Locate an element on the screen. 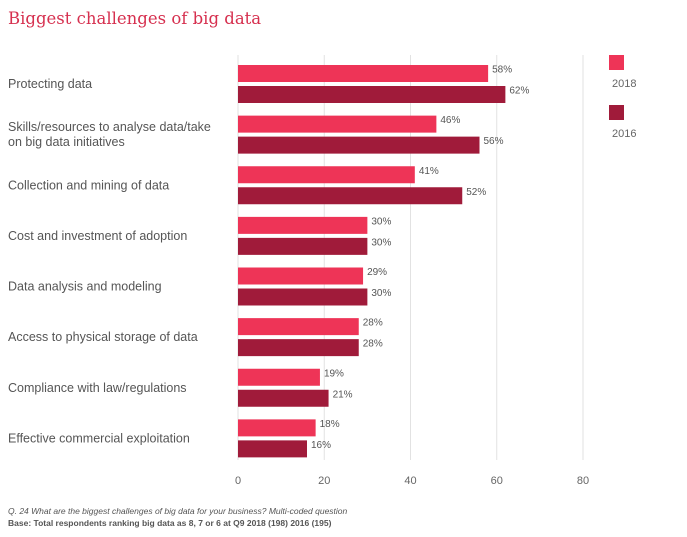  category-label: Skills/resources to analyse data/take is located at coordinates (109, 127).